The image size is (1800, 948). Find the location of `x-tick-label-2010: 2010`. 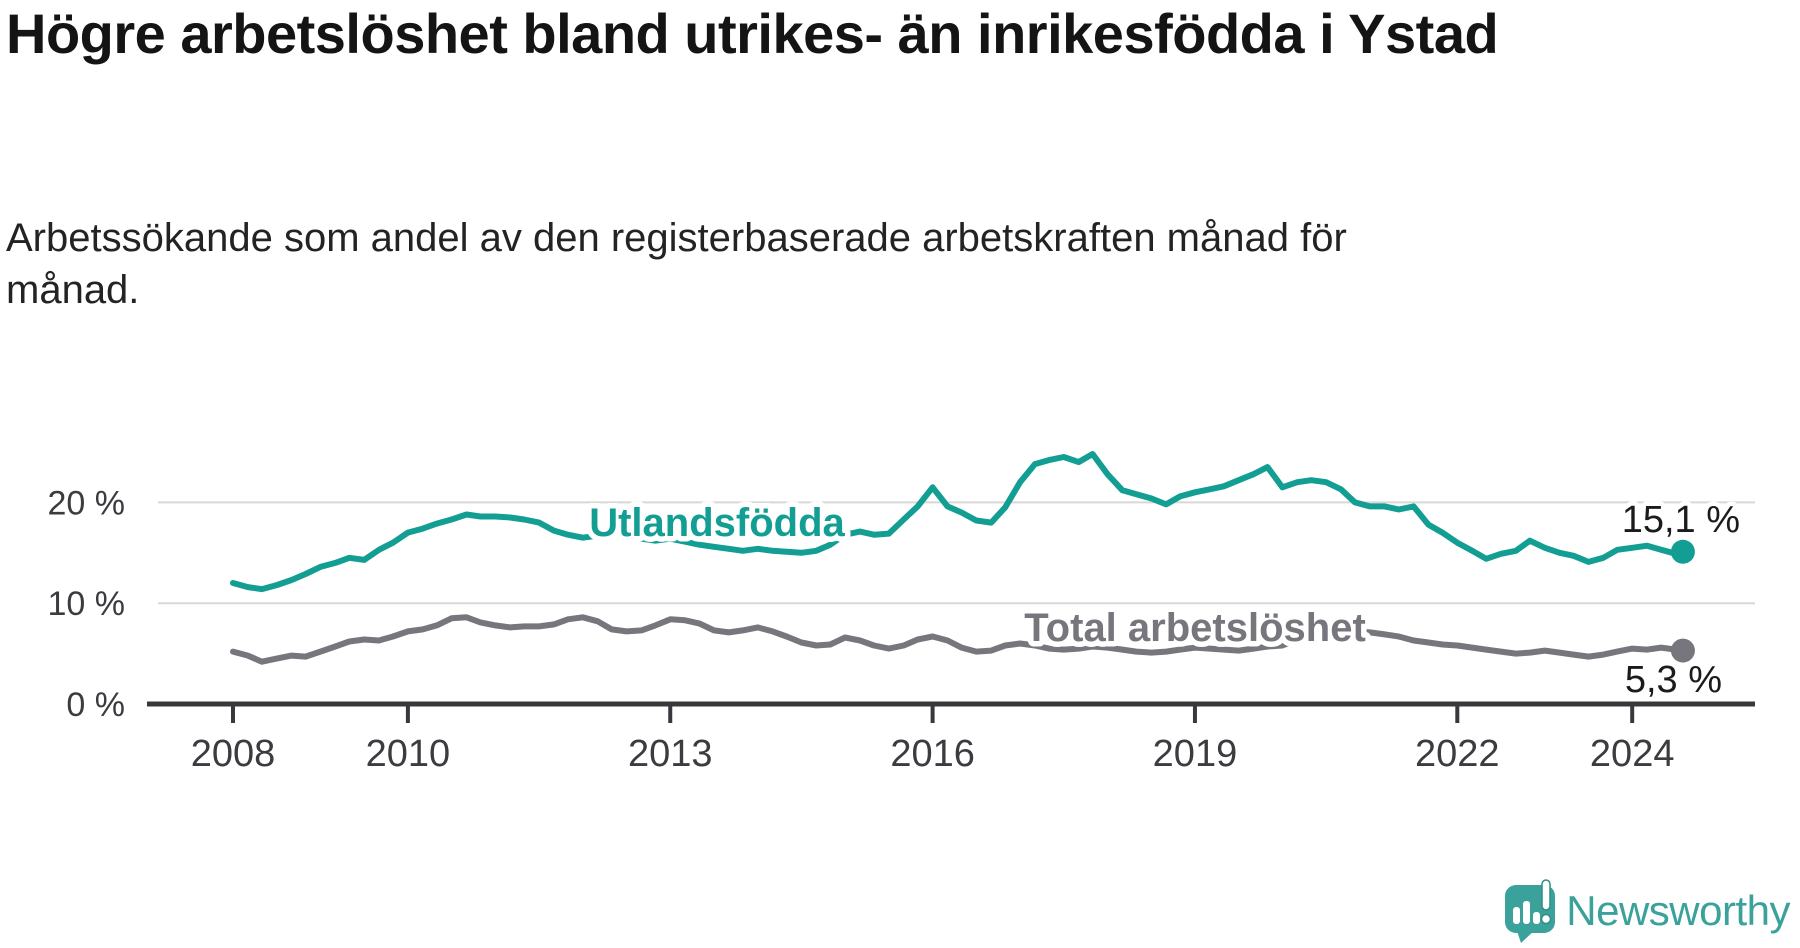

x-tick-label-2010: 2010 is located at coordinates (408, 754).